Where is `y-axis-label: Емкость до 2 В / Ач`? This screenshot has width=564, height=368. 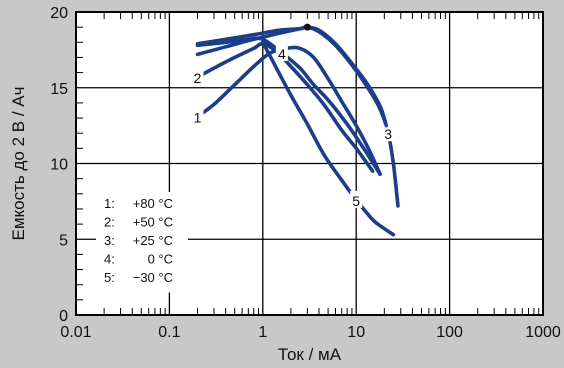
y-axis-label: Емкость до 2 В / Ач is located at coordinates (18, 164).